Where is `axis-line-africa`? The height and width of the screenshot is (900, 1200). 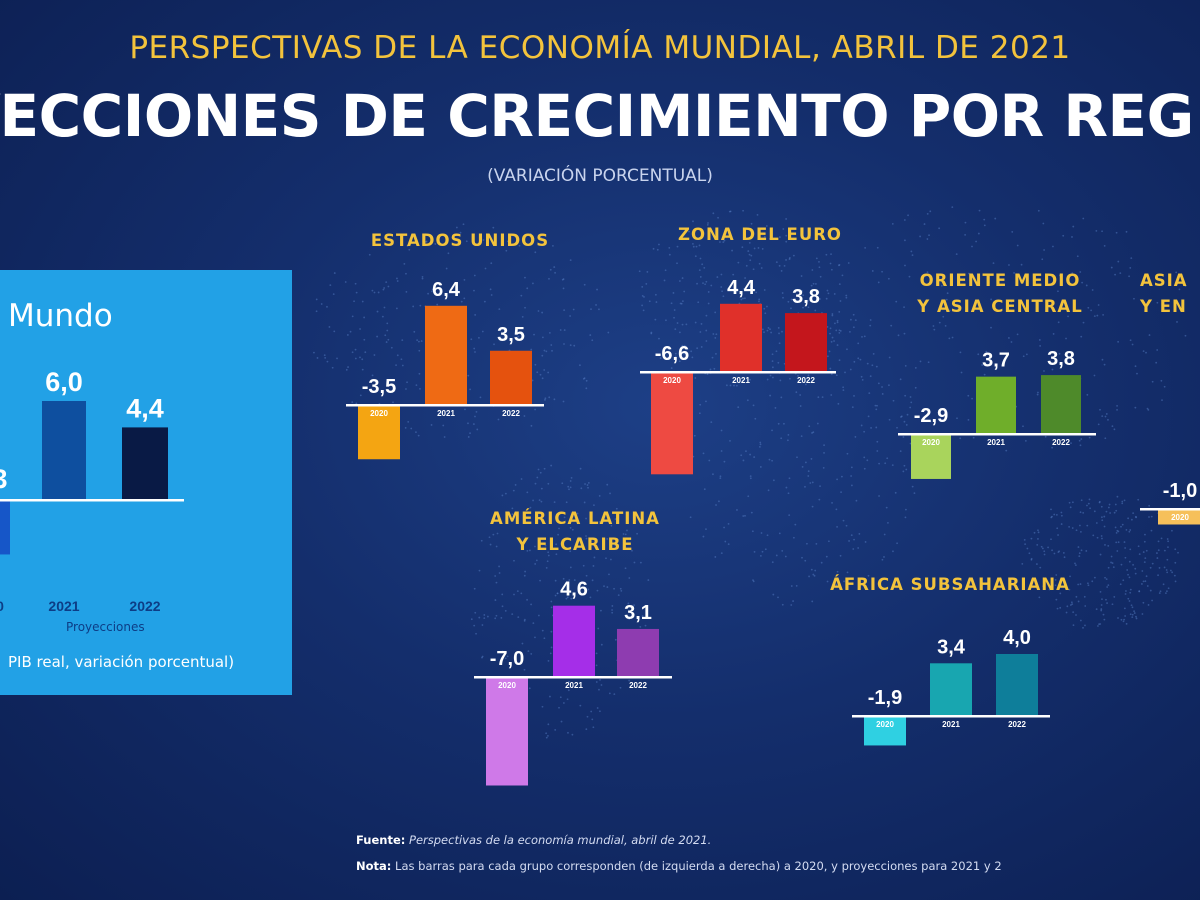
axis-line-africa is located at coordinates (951, 716).